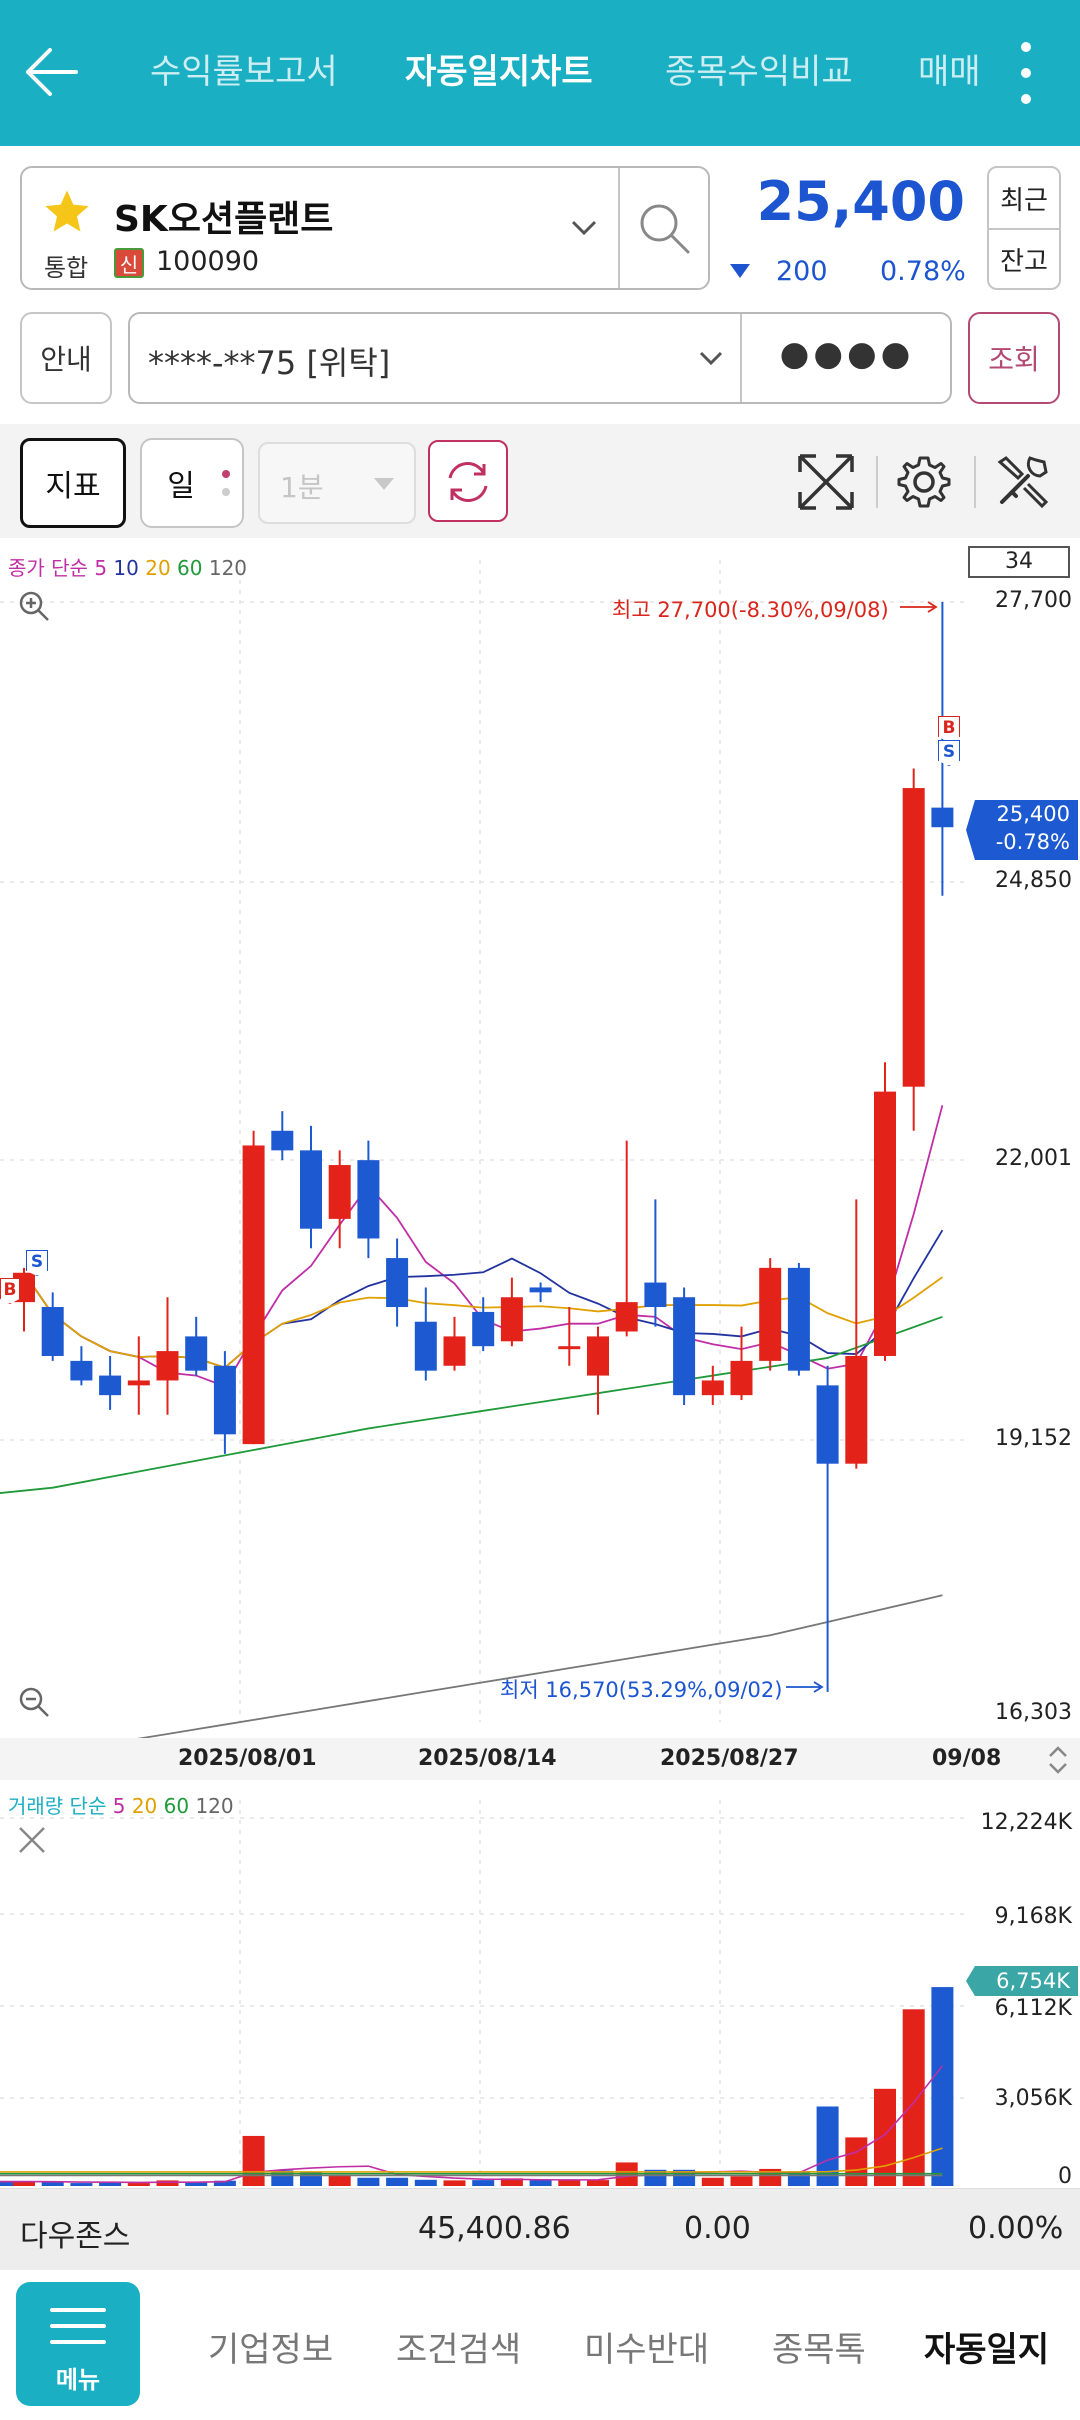 This screenshot has height=2420, width=1080. I want to click on tools-icon, so click(1022, 482).